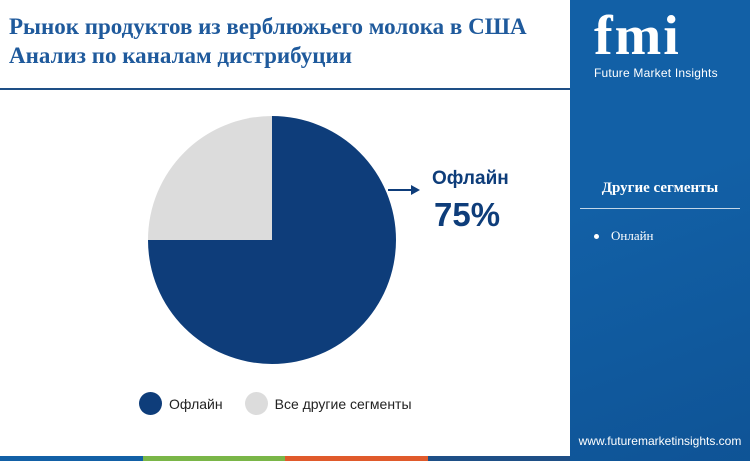  What do you see at coordinates (637, 36) in the screenshot?
I see `logo-letters: fmi` at bounding box center [637, 36].